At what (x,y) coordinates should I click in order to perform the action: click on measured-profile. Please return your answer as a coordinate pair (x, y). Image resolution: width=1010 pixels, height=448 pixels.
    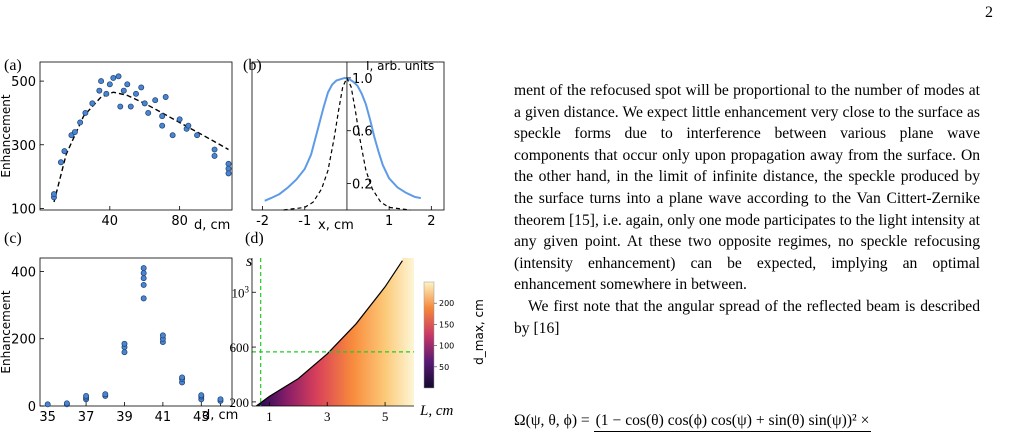
    Looking at the image, I should click on (343, 139).